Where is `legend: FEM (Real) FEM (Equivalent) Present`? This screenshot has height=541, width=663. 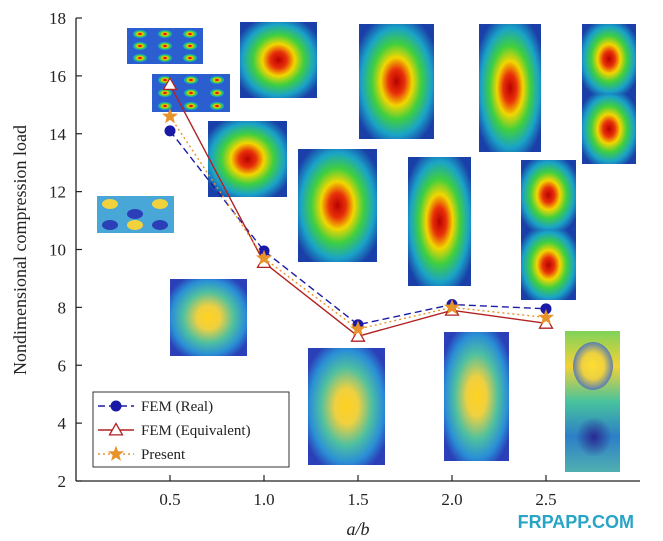
legend: FEM (Real) FEM (Equivalent) Present is located at coordinates (191, 429).